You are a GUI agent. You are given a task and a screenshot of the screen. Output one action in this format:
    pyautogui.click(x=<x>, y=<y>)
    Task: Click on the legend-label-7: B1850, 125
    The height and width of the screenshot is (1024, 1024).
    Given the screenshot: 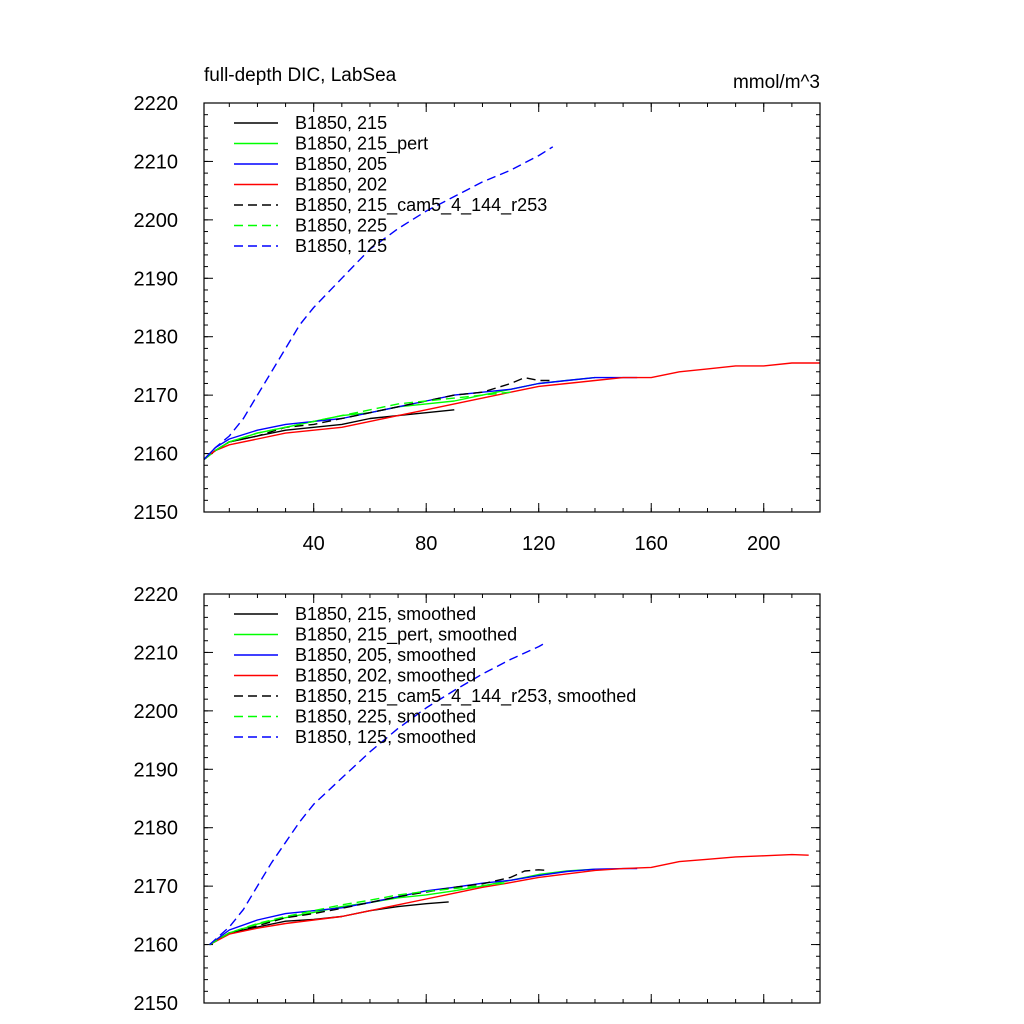 What is the action you would take?
    pyautogui.click(x=341, y=246)
    